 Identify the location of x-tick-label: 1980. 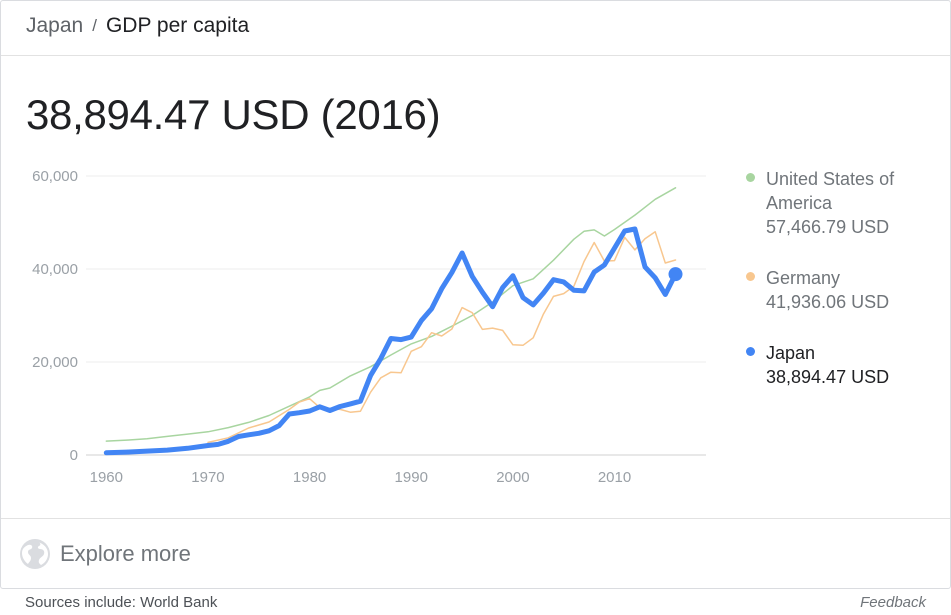
(309, 477).